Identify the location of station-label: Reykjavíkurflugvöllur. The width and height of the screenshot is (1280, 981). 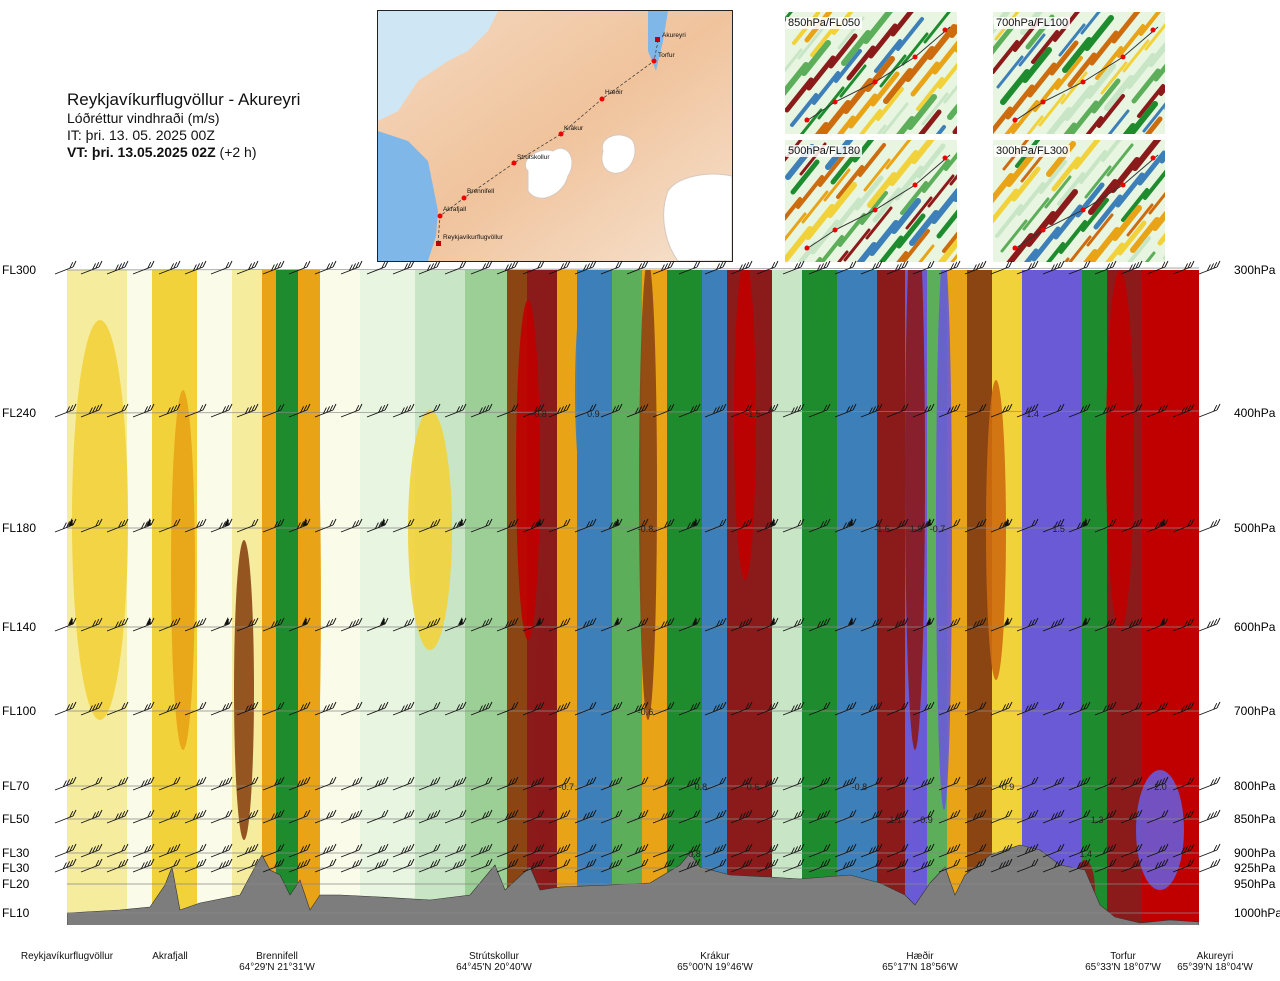
(67, 956).